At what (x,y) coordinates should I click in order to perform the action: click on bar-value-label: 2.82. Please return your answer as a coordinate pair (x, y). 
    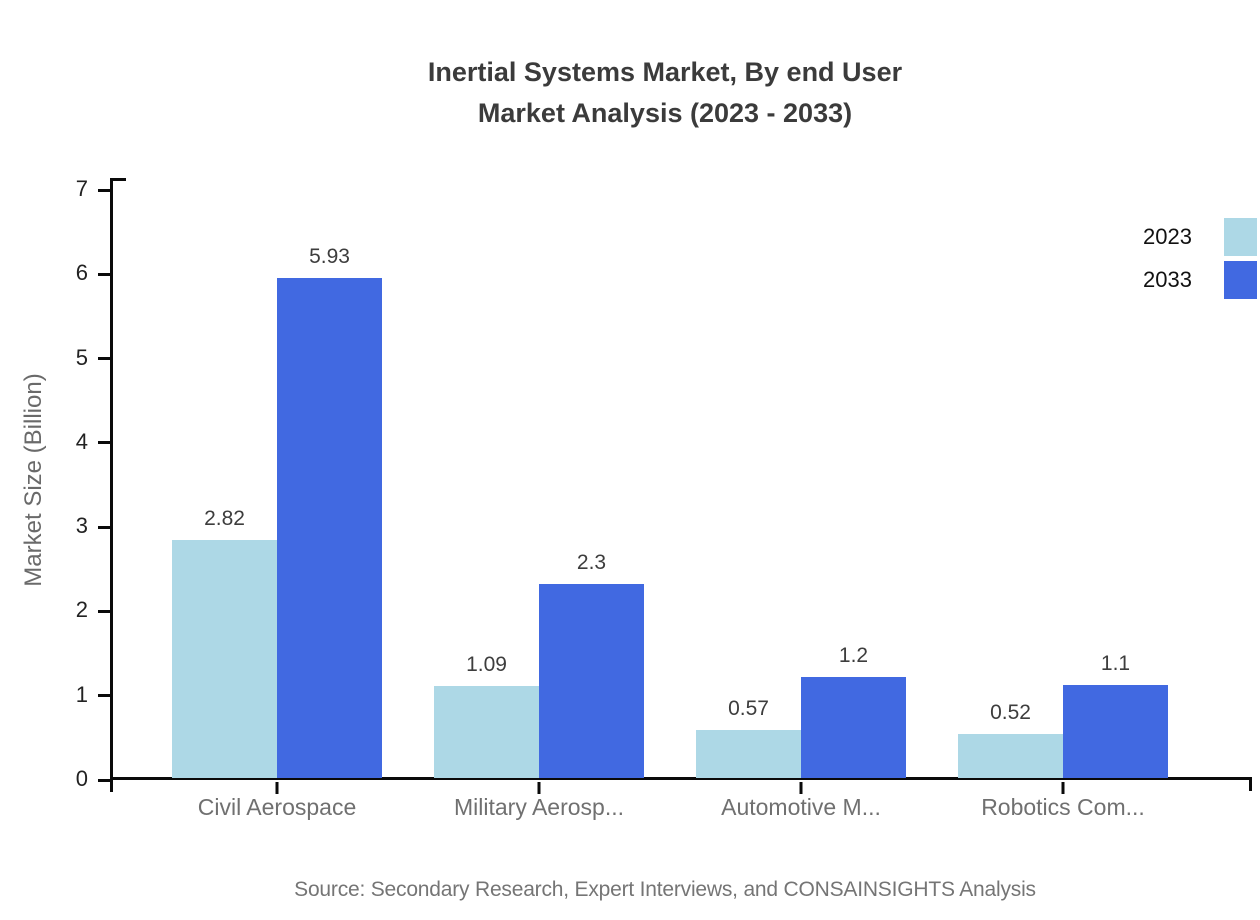
    Looking at the image, I should click on (224, 519).